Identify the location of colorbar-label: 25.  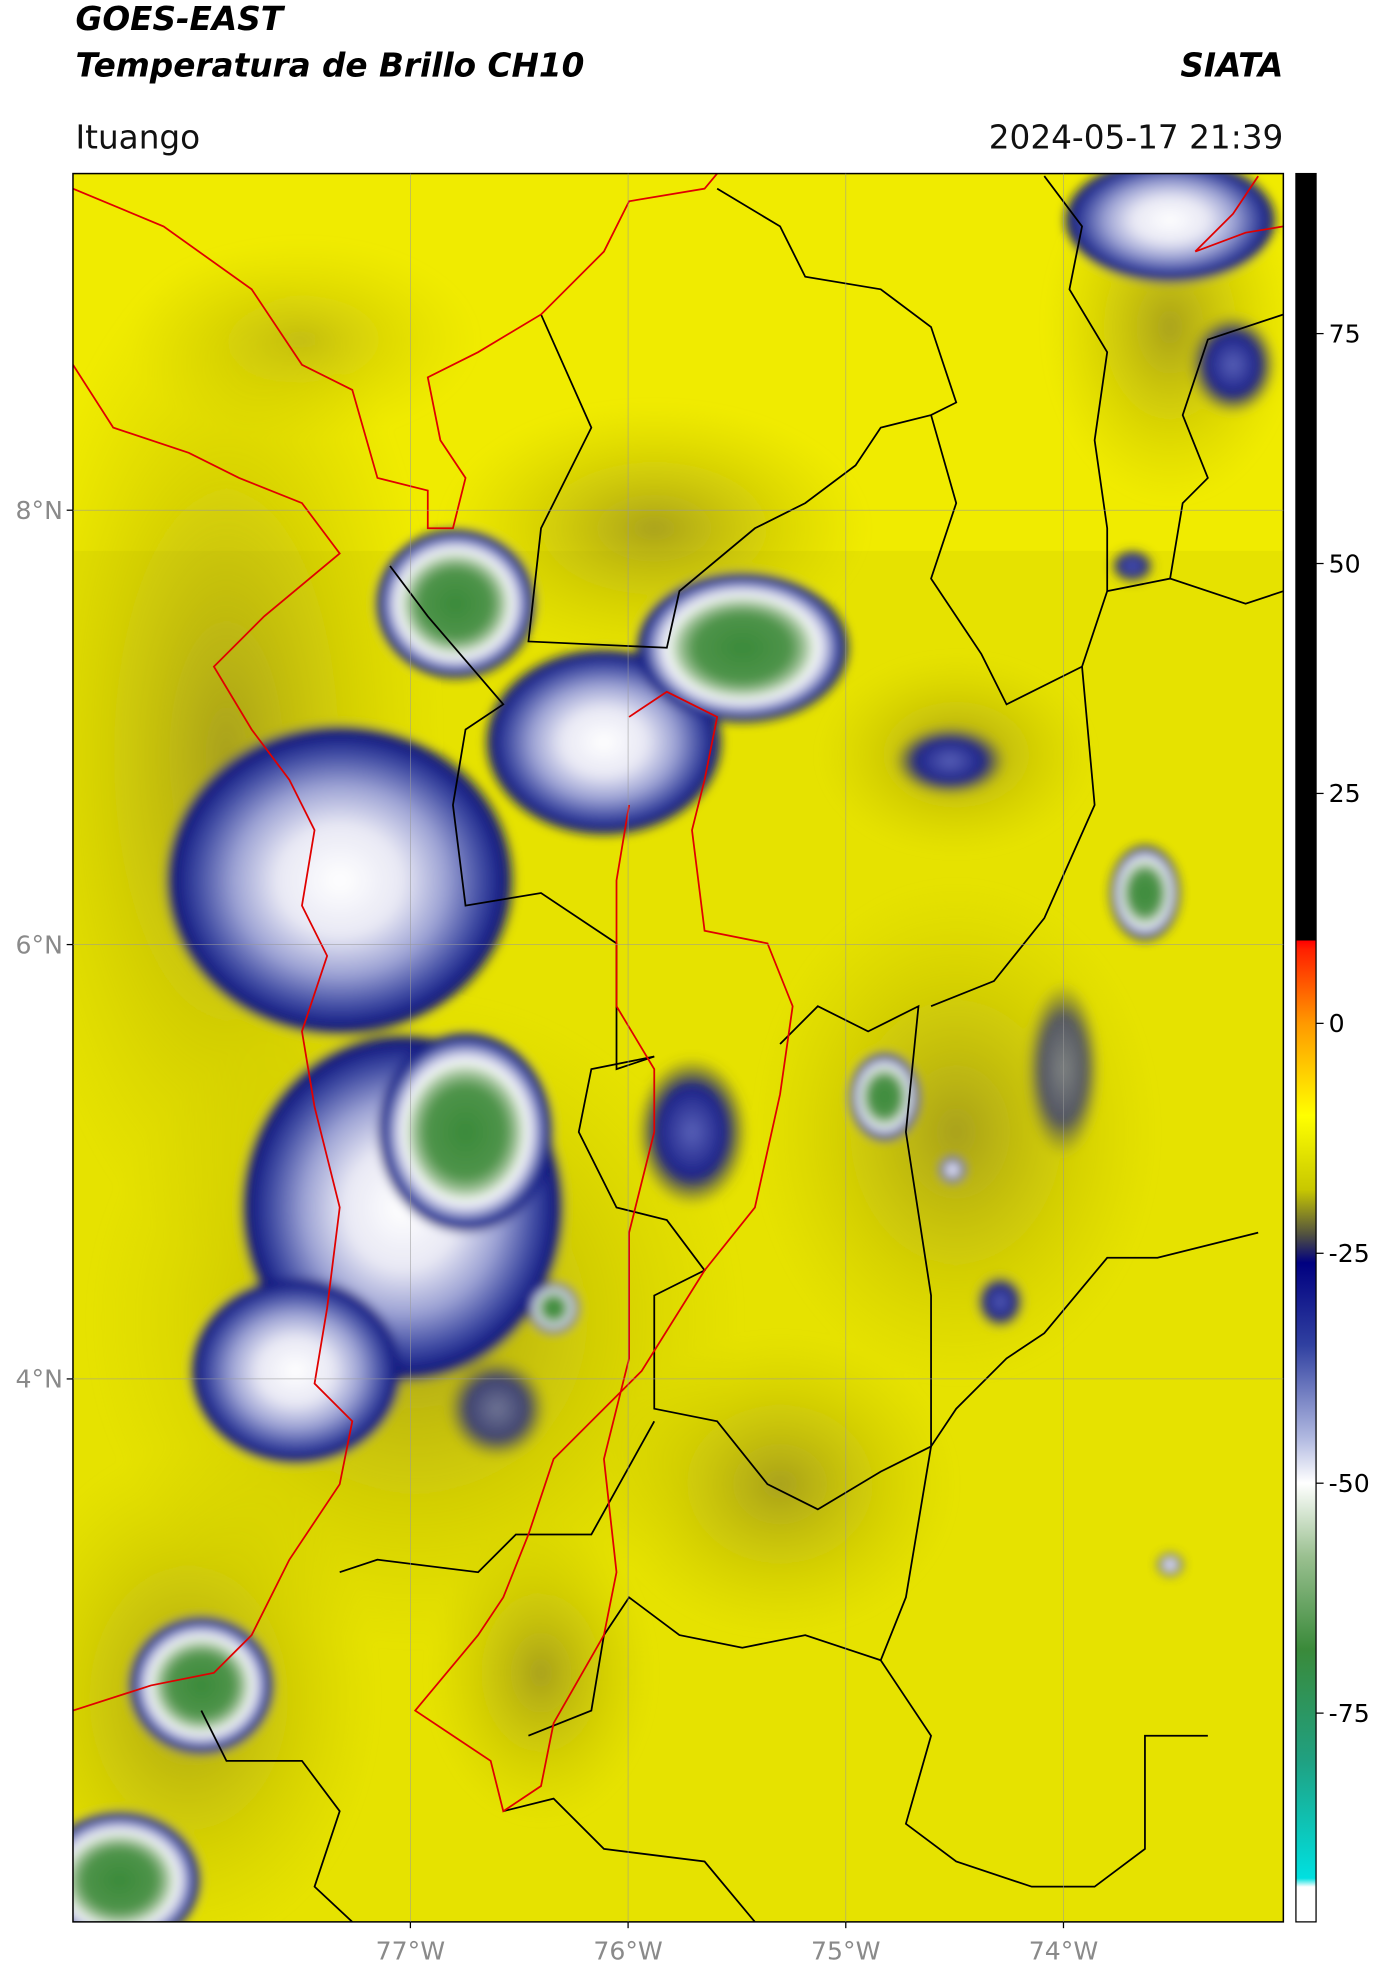
(1345, 793).